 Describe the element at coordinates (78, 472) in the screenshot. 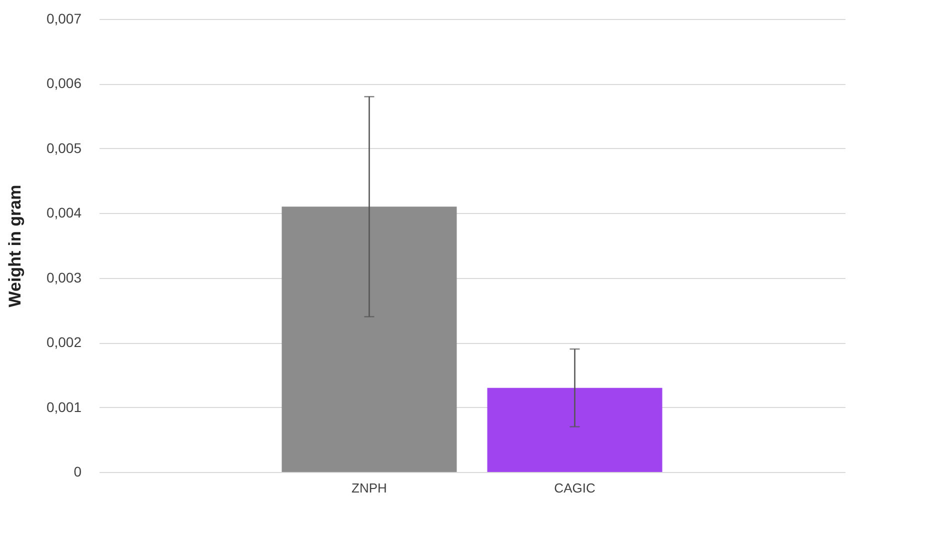

I see `y-tick-label: 0` at that location.